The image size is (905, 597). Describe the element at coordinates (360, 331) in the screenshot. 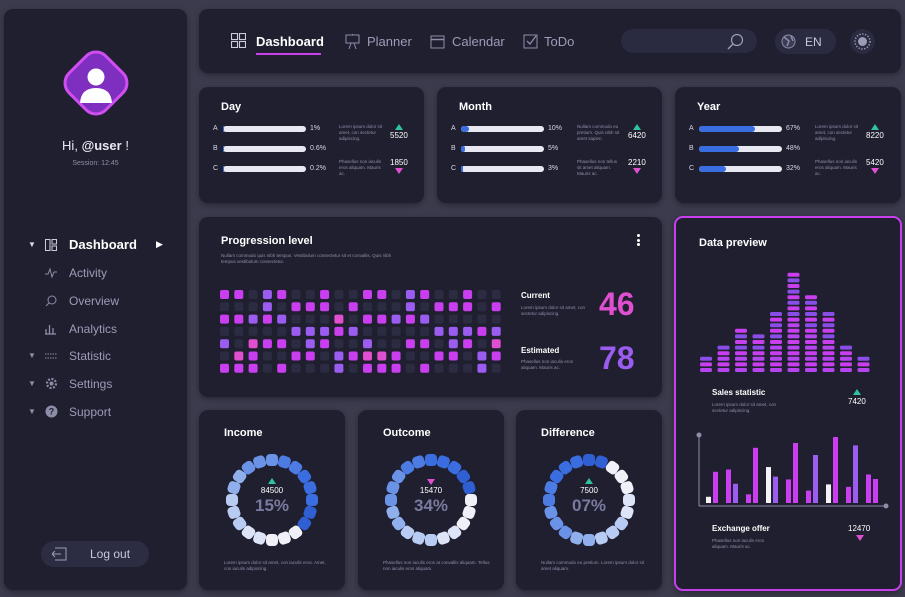

I see `progression-dot-grid` at that location.